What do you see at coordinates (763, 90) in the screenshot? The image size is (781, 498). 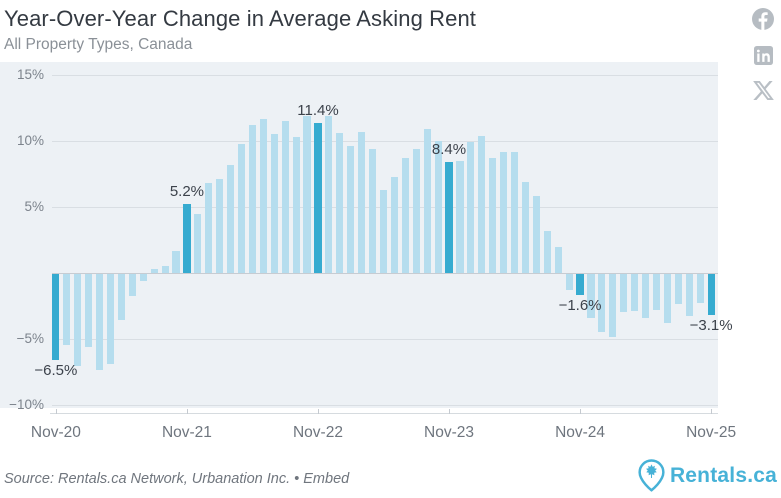 I see `x-twitter-share-icon` at bounding box center [763, 90].